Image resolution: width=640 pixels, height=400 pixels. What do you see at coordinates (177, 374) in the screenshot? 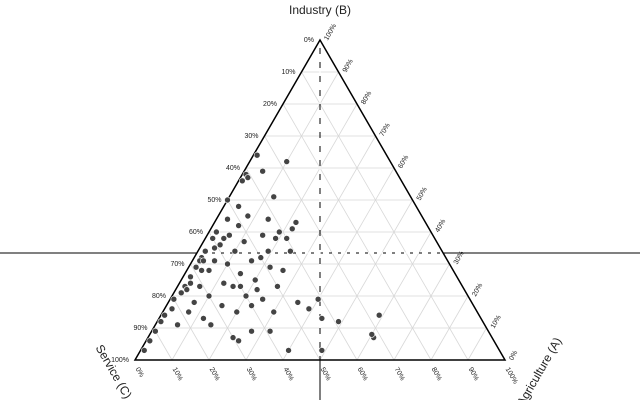
I see `a-tick-label: 10%` at bounding box center [177, 374].